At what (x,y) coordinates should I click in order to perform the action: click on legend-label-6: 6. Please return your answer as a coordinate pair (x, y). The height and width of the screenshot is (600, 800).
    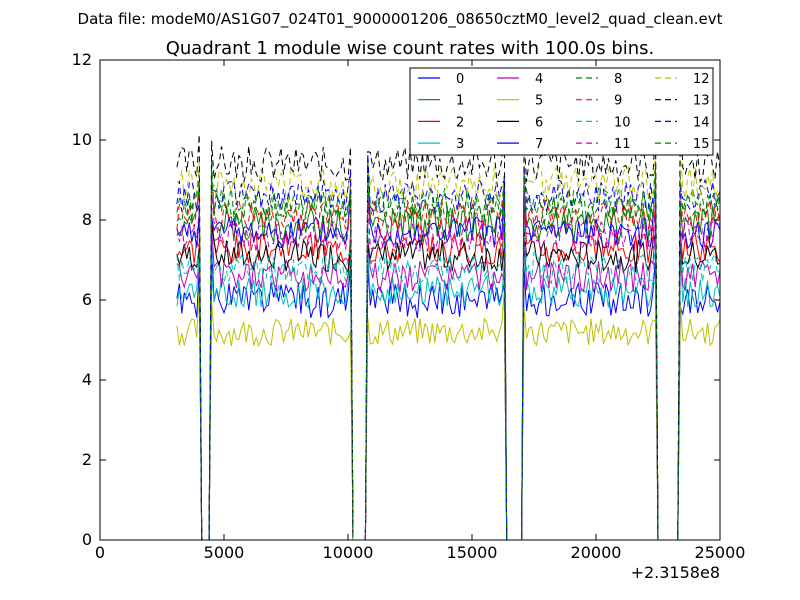
    Looking at the image, I should click on (539, 122).